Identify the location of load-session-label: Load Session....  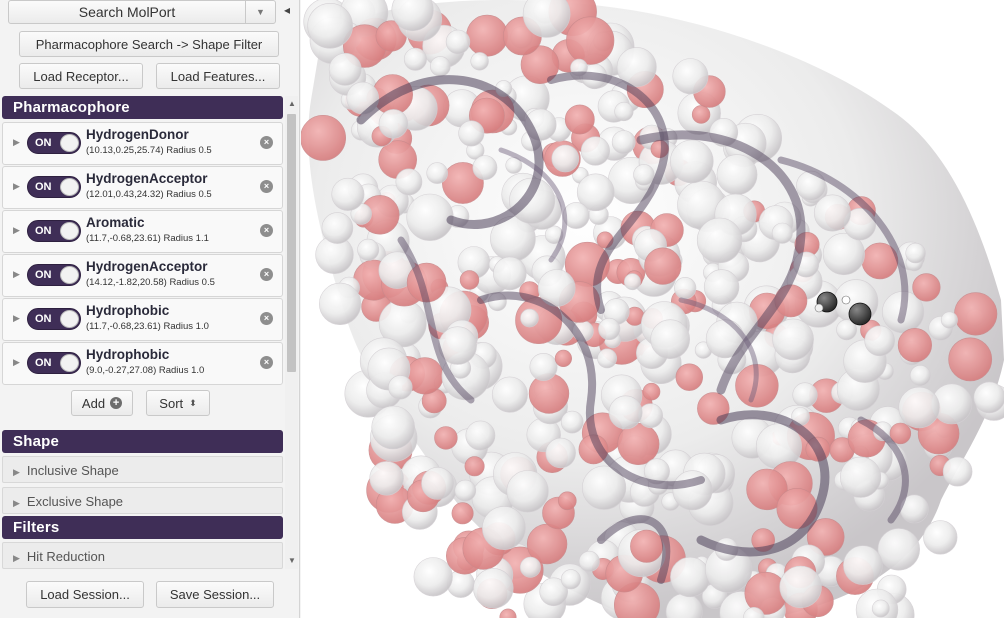
(85, 594).